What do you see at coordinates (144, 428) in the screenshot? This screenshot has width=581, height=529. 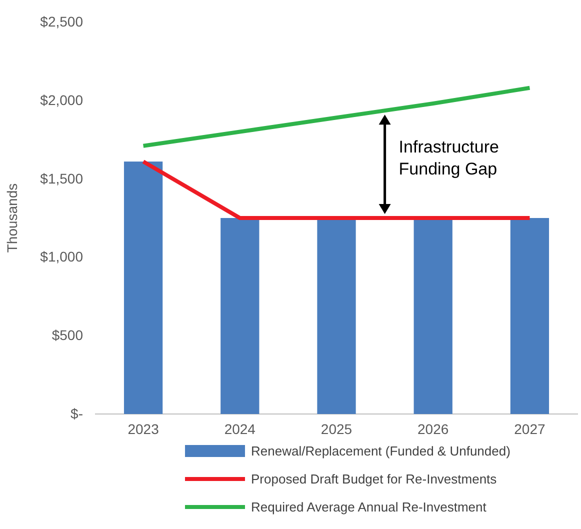 I see `x-tick-label: 2023` at bounding box center [144, 428].